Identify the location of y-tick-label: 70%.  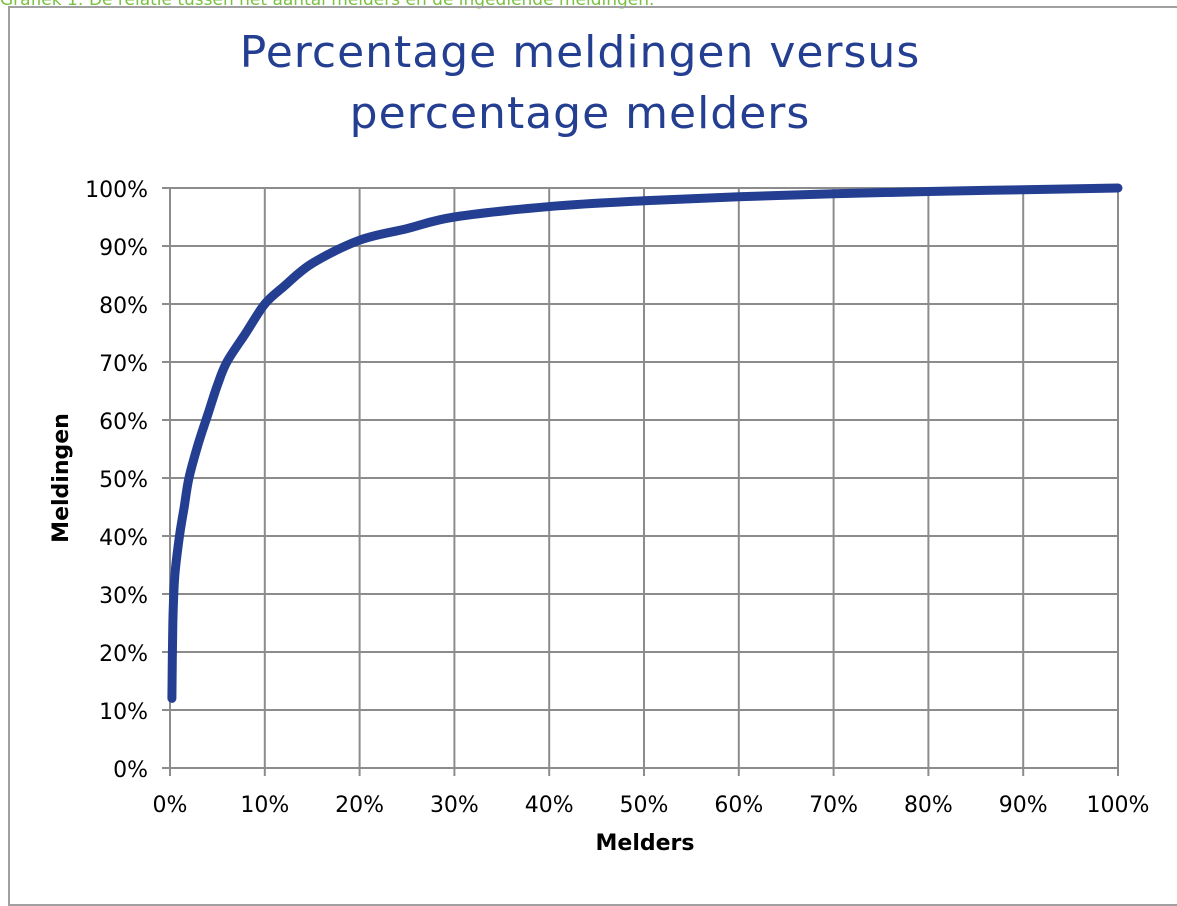
(123, 364).